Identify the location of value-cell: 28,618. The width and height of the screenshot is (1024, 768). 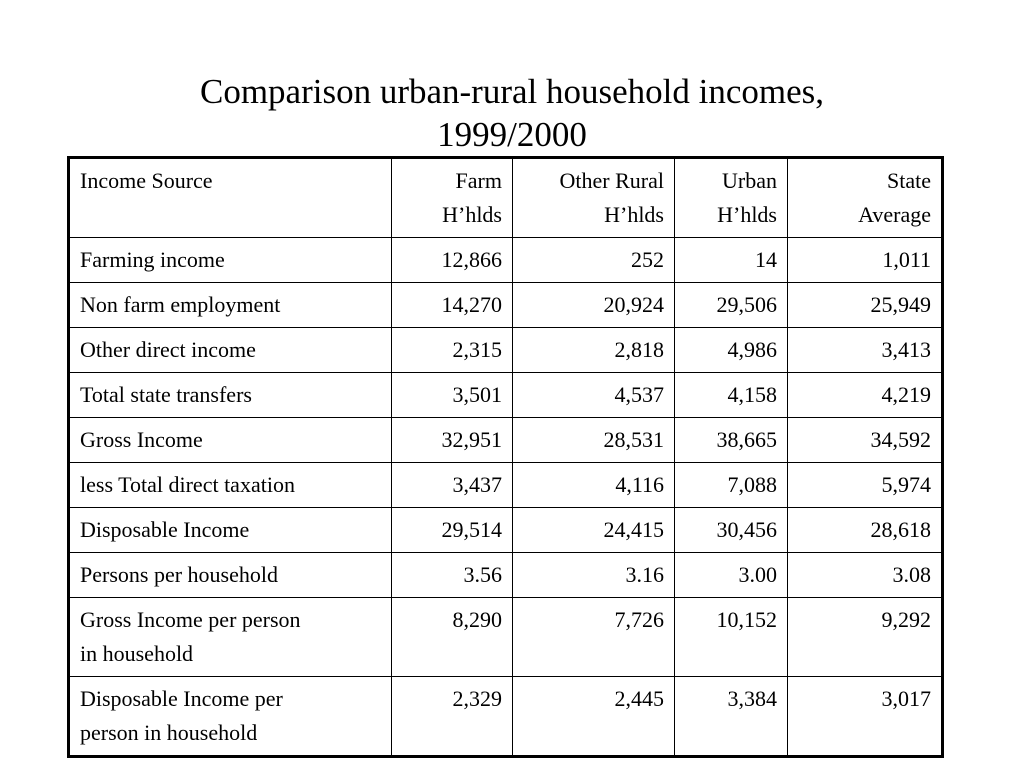
(865, 530).